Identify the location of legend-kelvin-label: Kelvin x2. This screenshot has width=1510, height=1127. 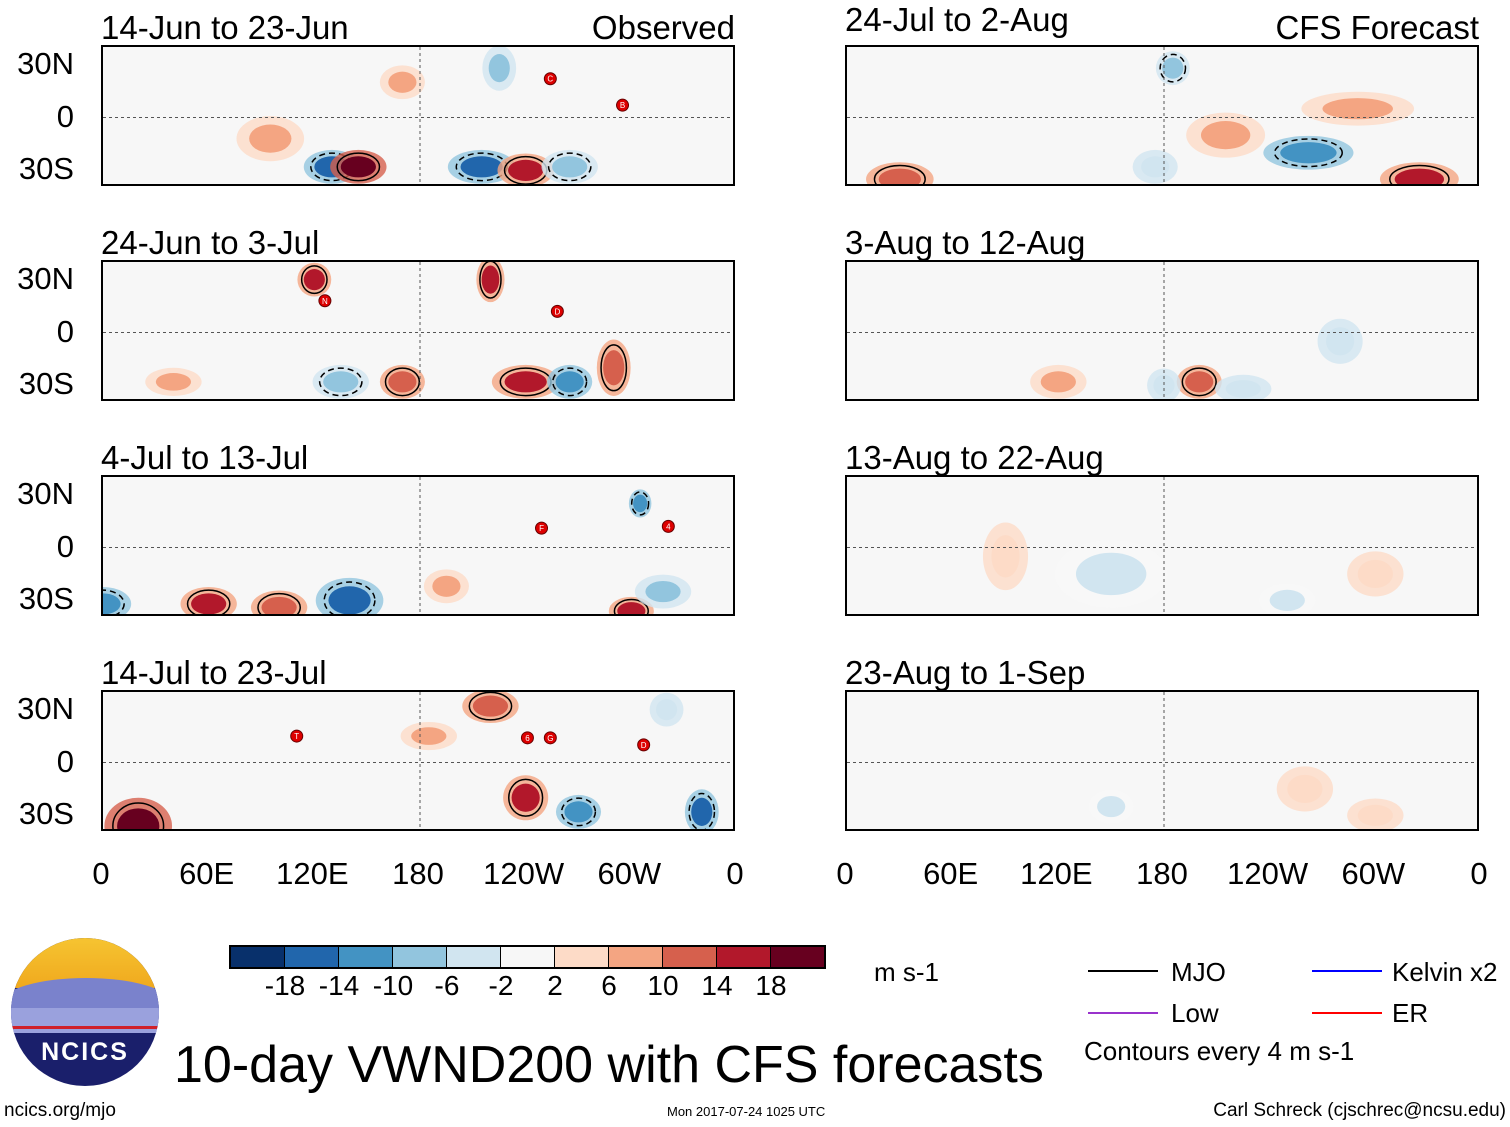
(1445, 972).